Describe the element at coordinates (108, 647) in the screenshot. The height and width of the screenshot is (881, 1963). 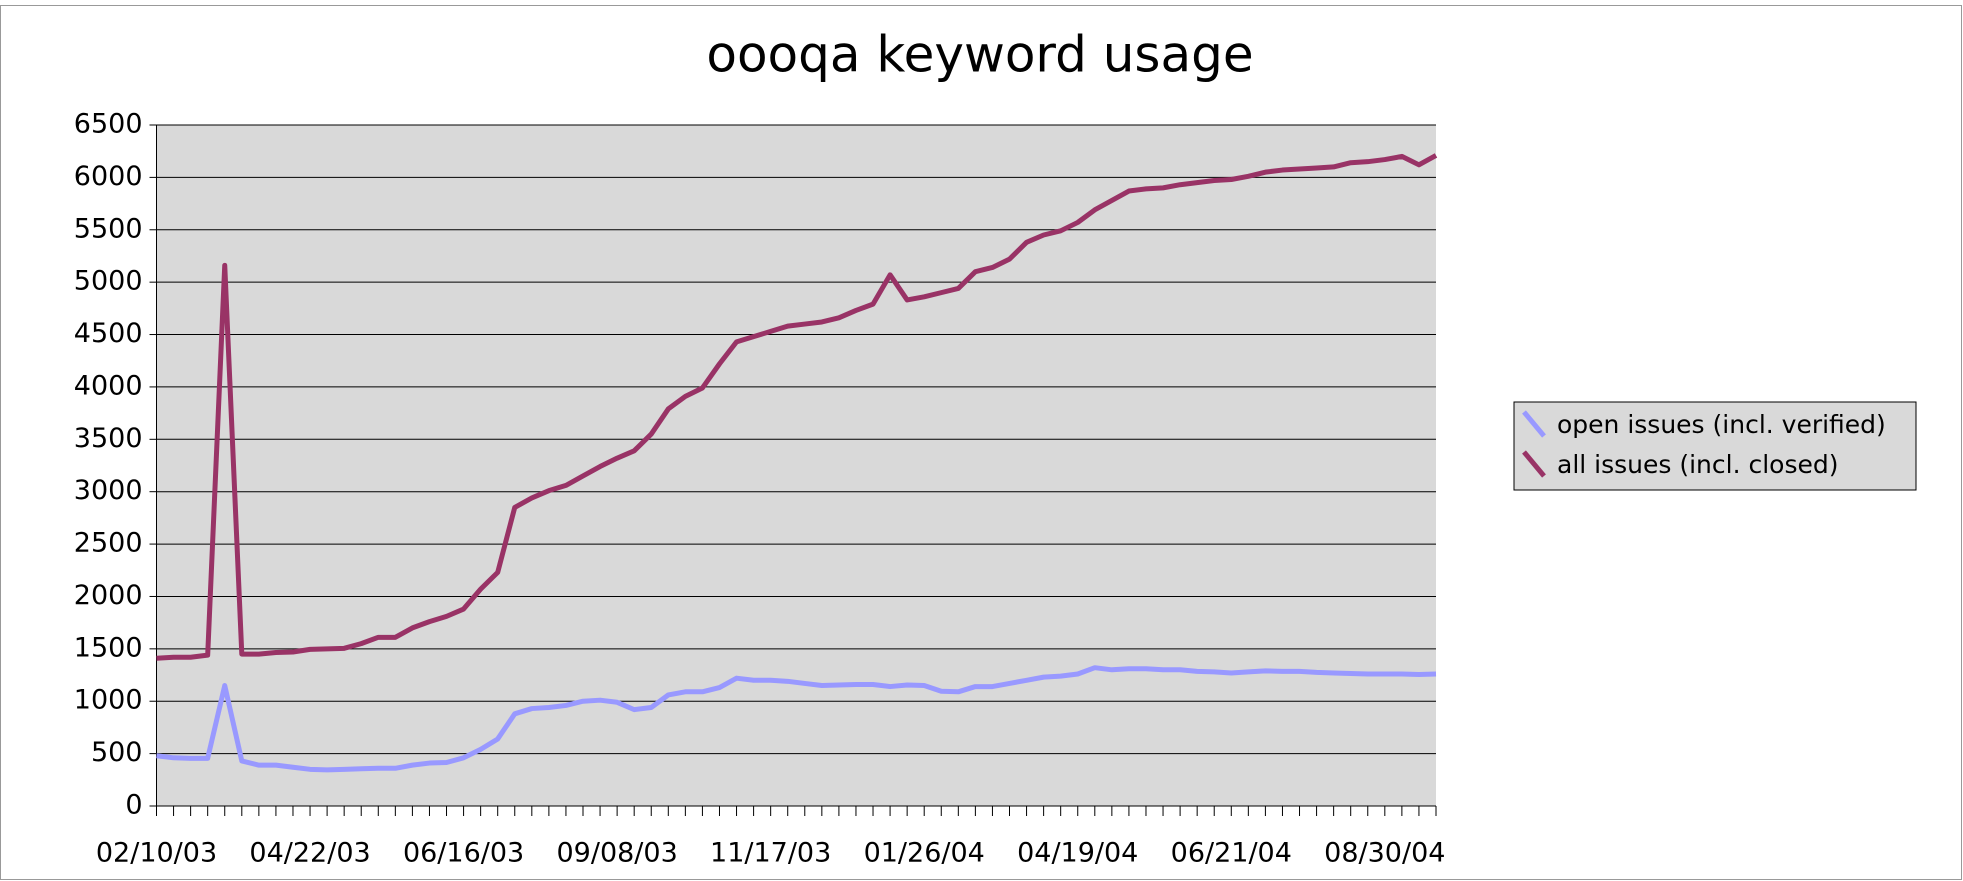
I see `y-tick-label: 1500` at that location.